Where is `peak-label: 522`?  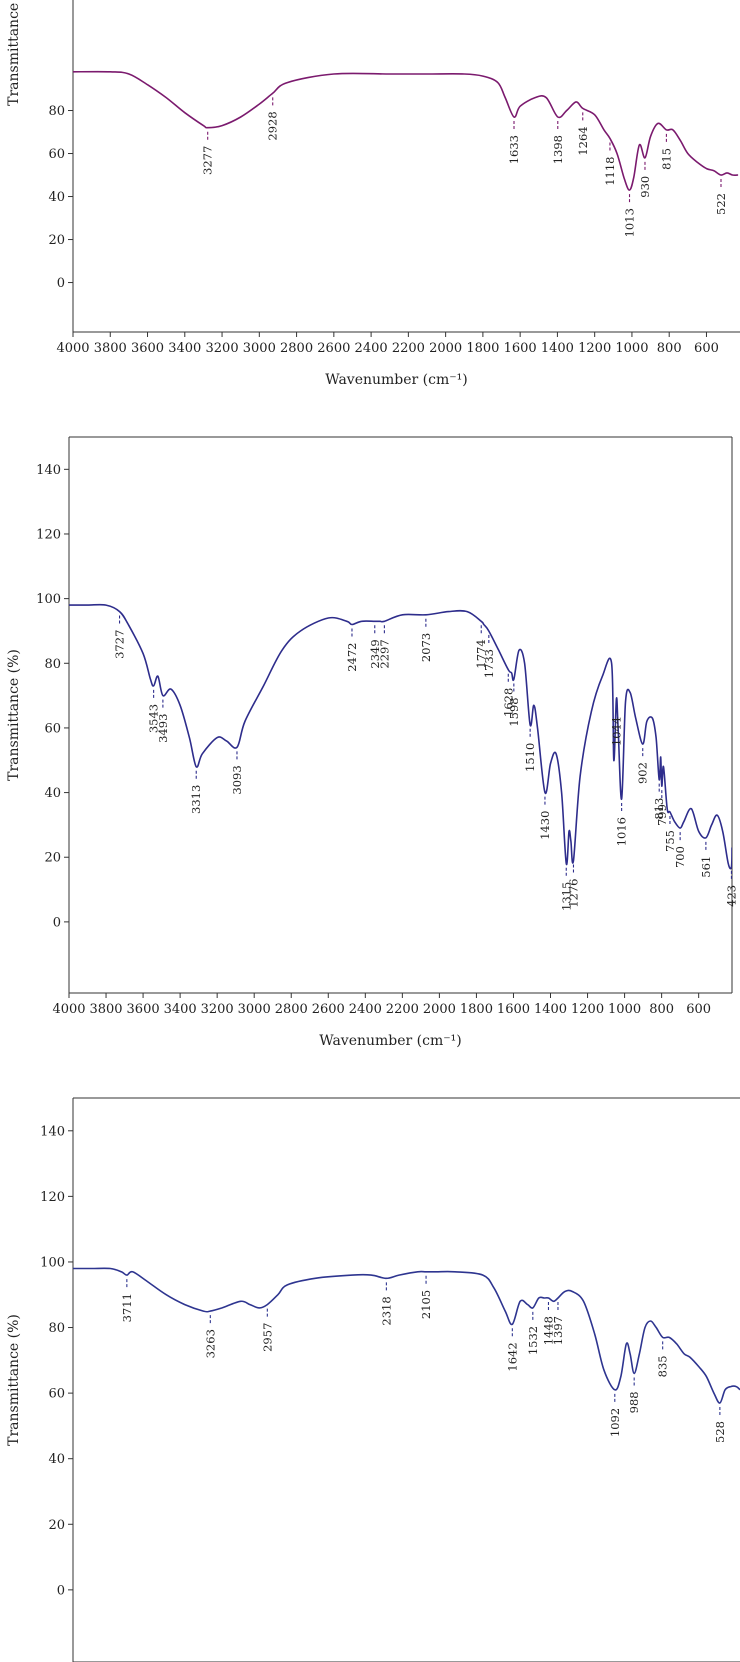
peak-label: 522 is located at coordinates (721, 204).